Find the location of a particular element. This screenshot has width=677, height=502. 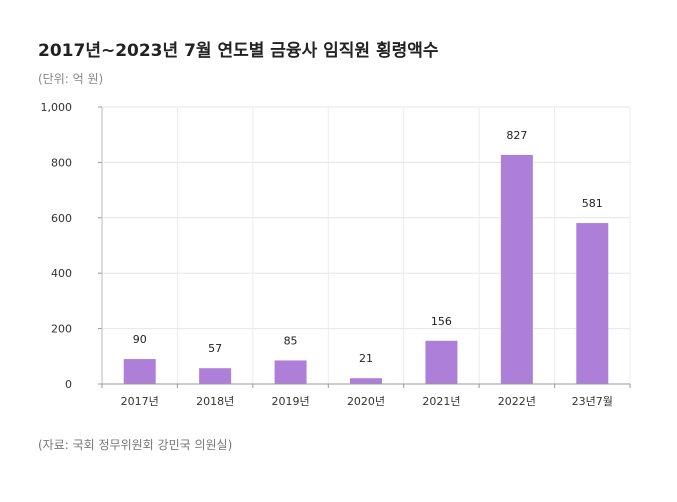

y-tick-label: 1,000 is located at coordinates (57, 107).